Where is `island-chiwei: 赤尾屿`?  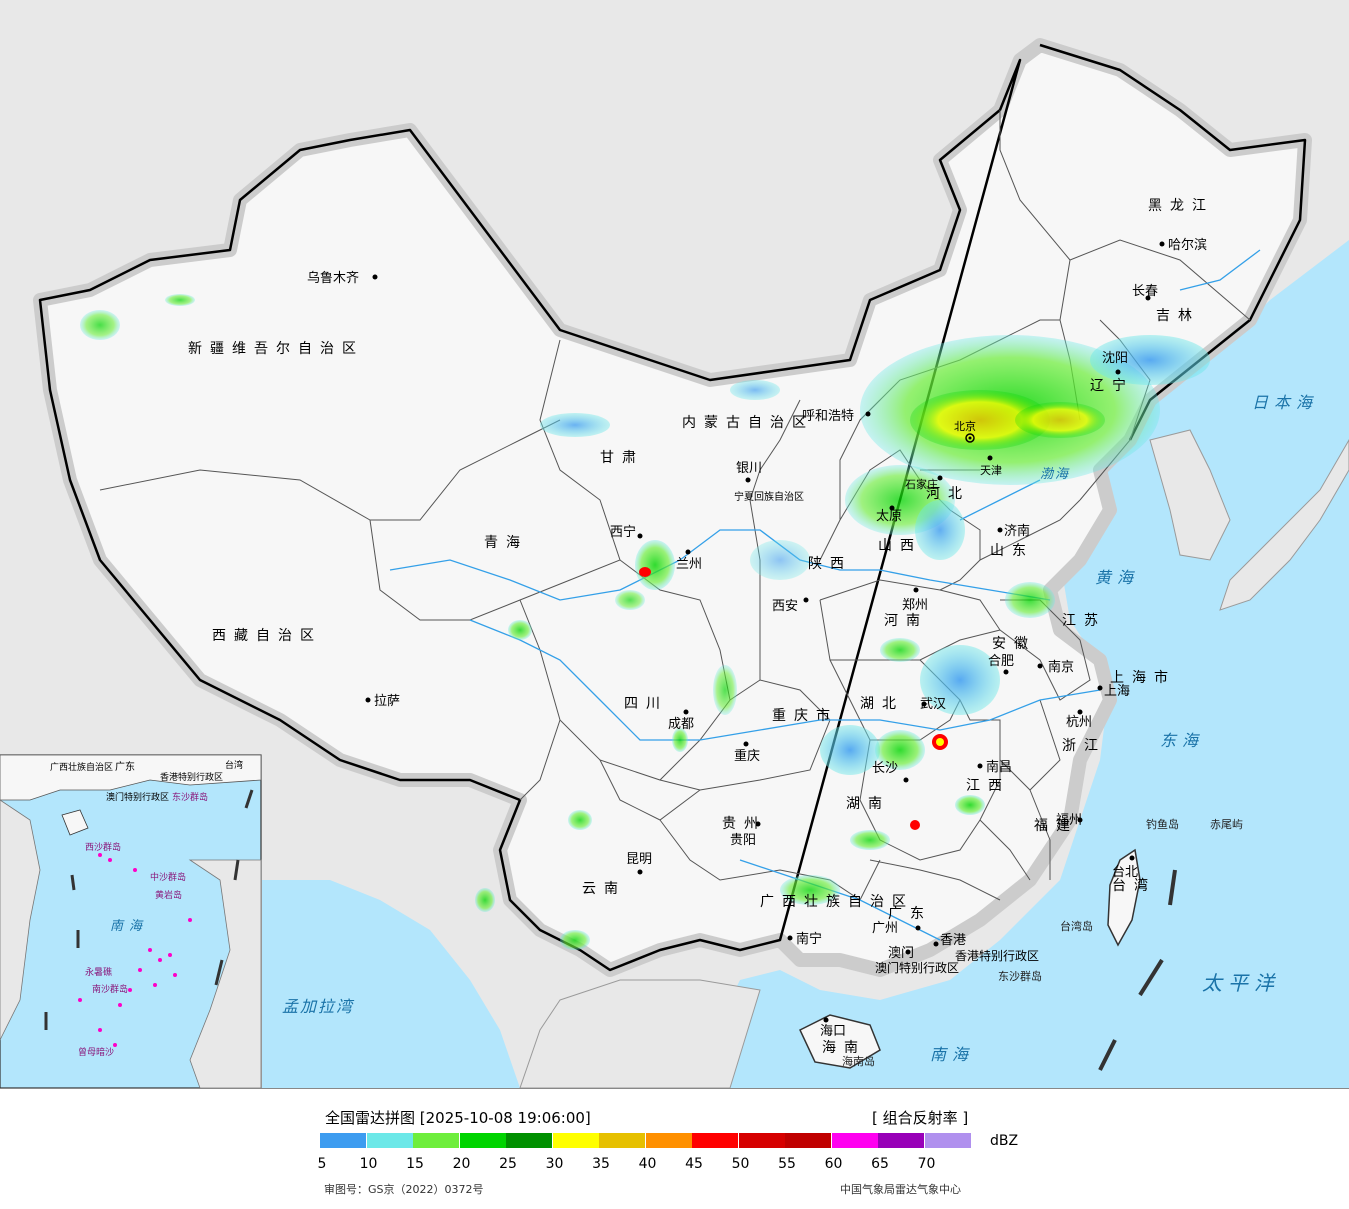
island-chiwei: 赤尾屿 is located at coordinates (1226, 824).